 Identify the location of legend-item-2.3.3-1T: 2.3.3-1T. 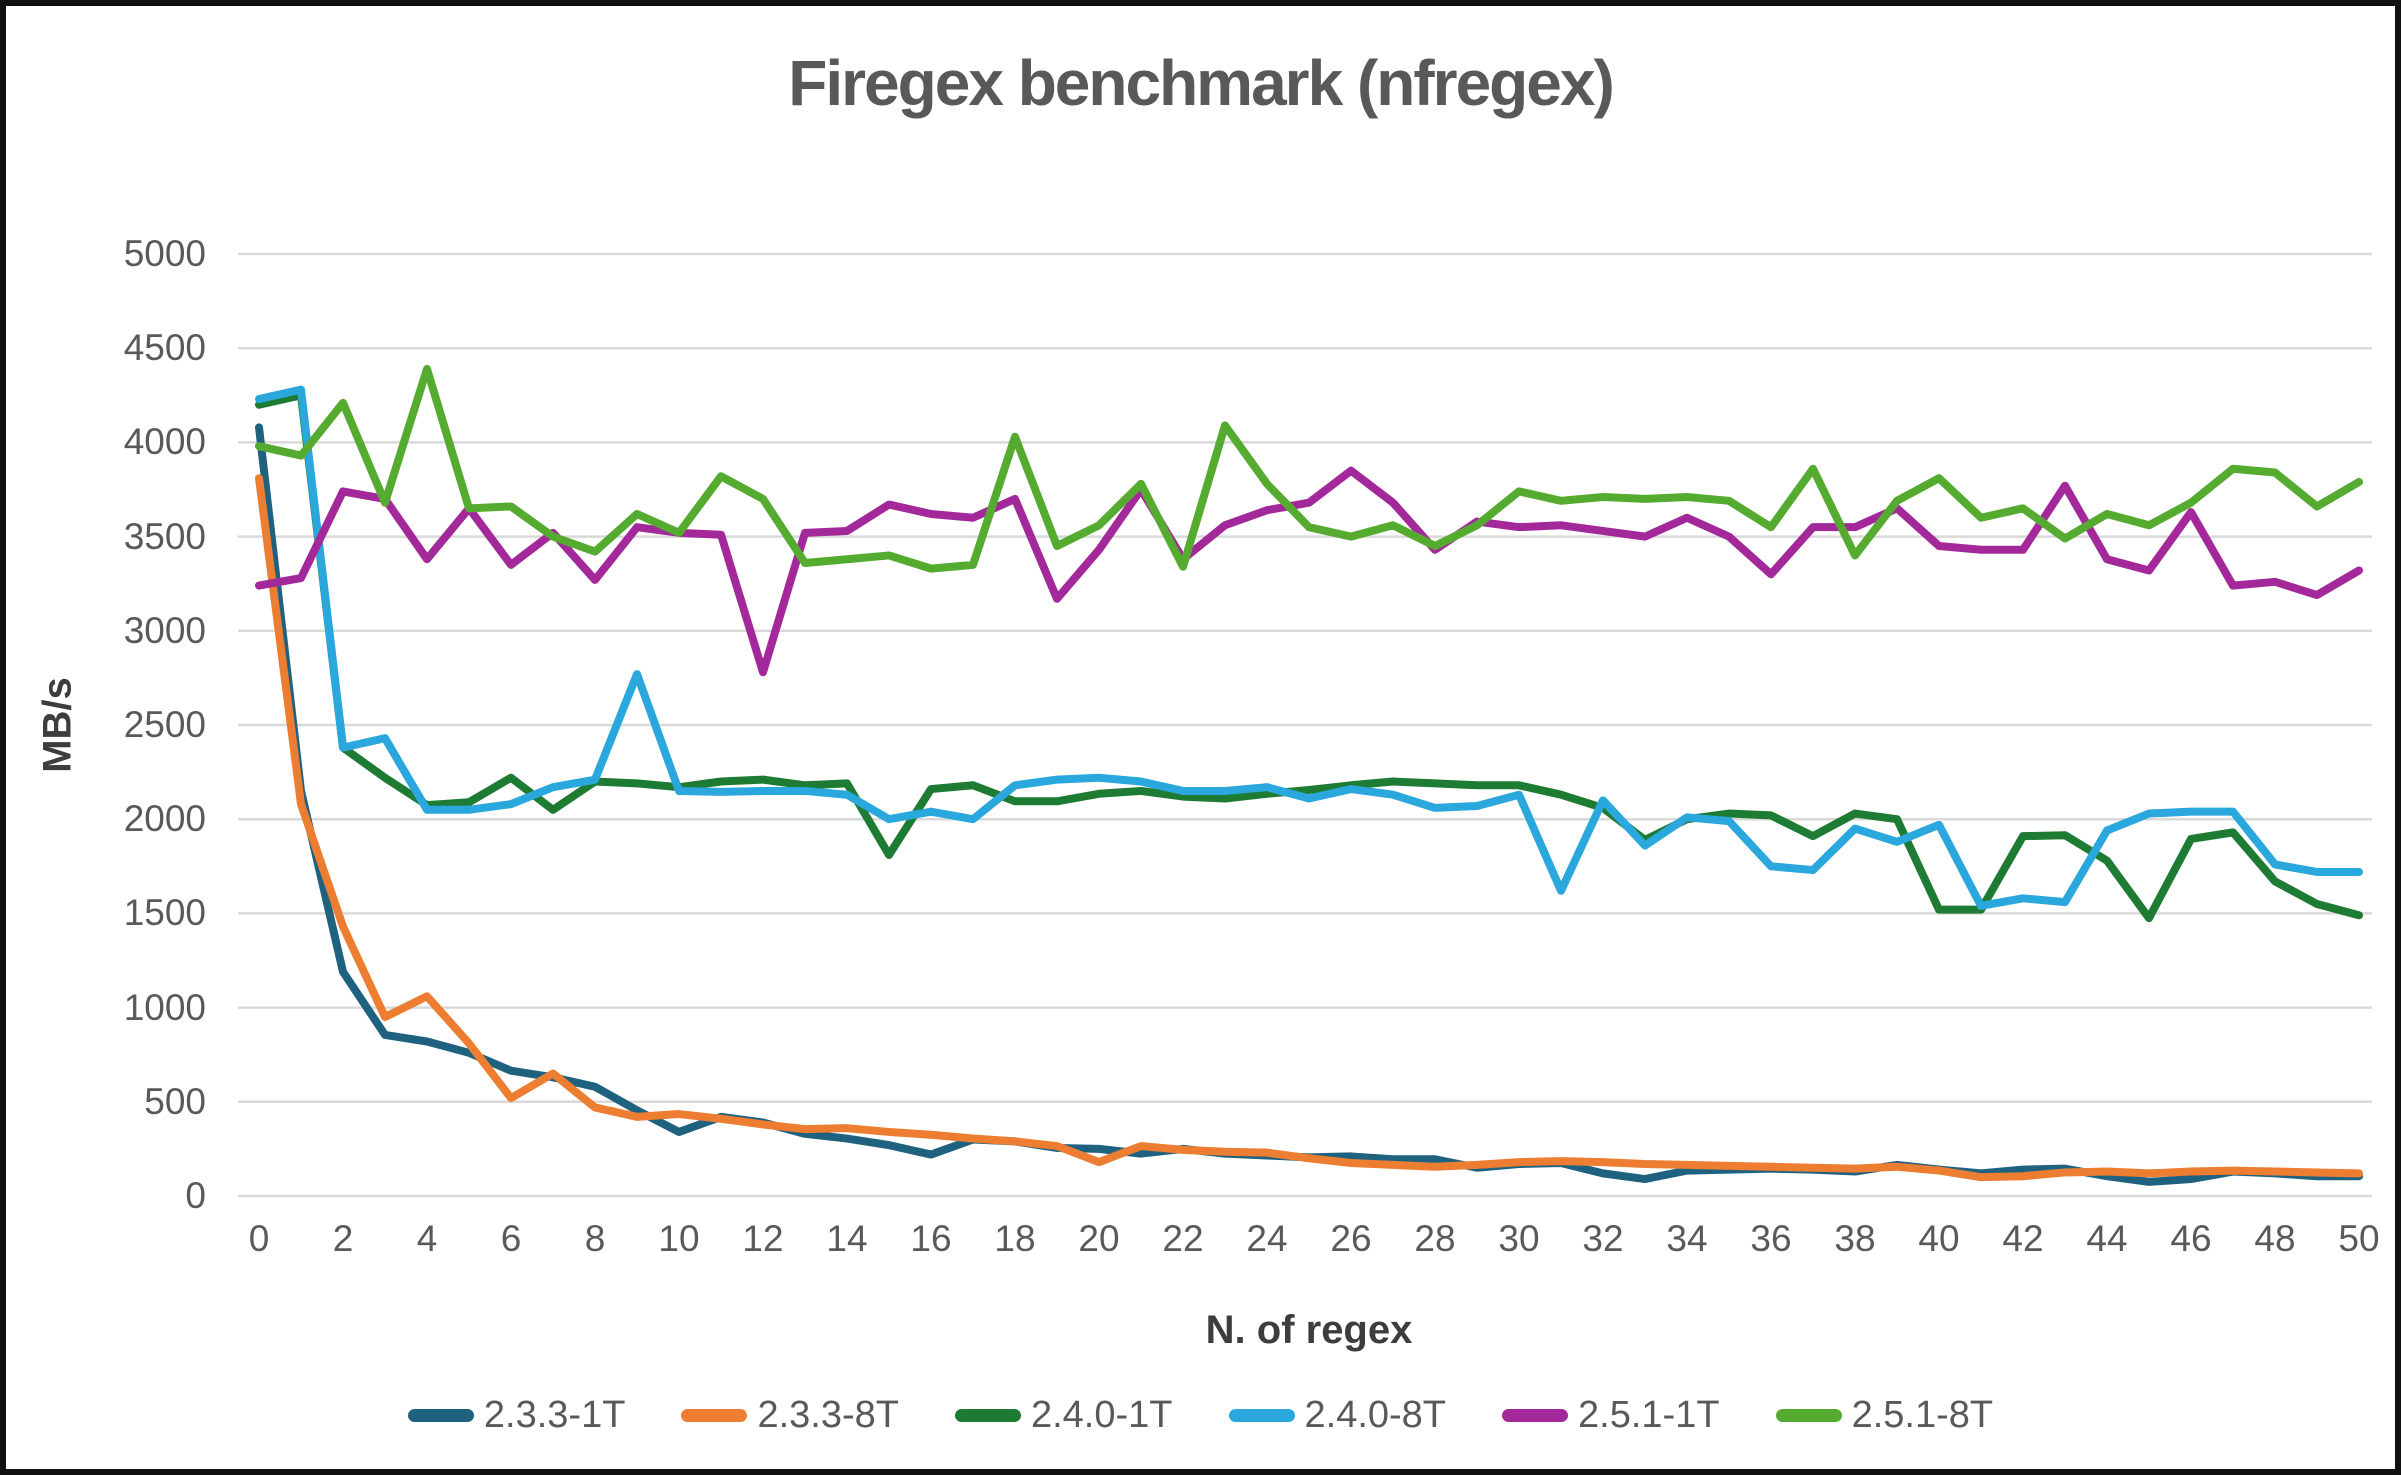
(516, 1415).